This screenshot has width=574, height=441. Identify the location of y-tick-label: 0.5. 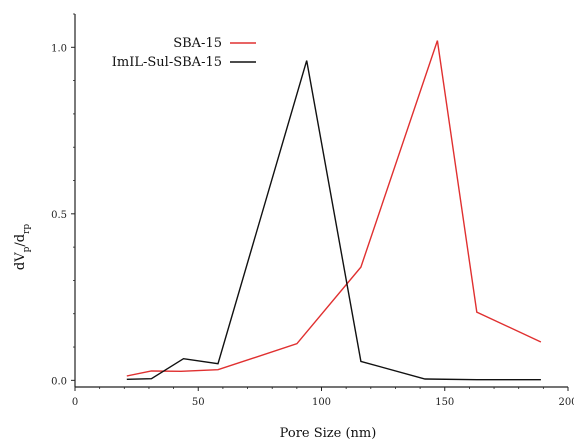
(59, 215).